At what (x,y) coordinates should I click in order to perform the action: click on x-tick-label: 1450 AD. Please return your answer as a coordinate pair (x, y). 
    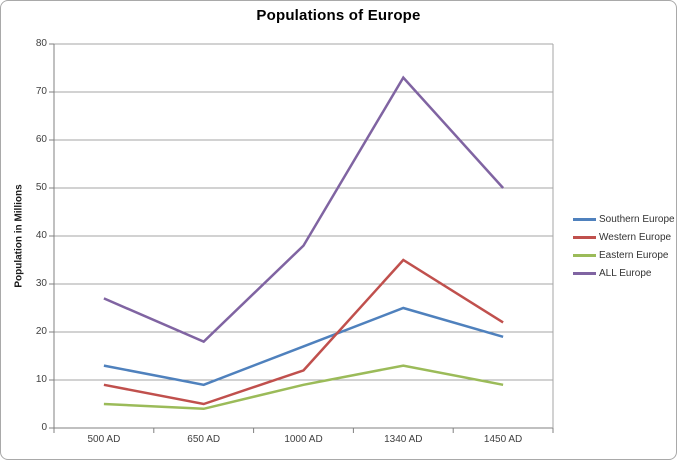
    Looking at the image, I should click on (503, 439).